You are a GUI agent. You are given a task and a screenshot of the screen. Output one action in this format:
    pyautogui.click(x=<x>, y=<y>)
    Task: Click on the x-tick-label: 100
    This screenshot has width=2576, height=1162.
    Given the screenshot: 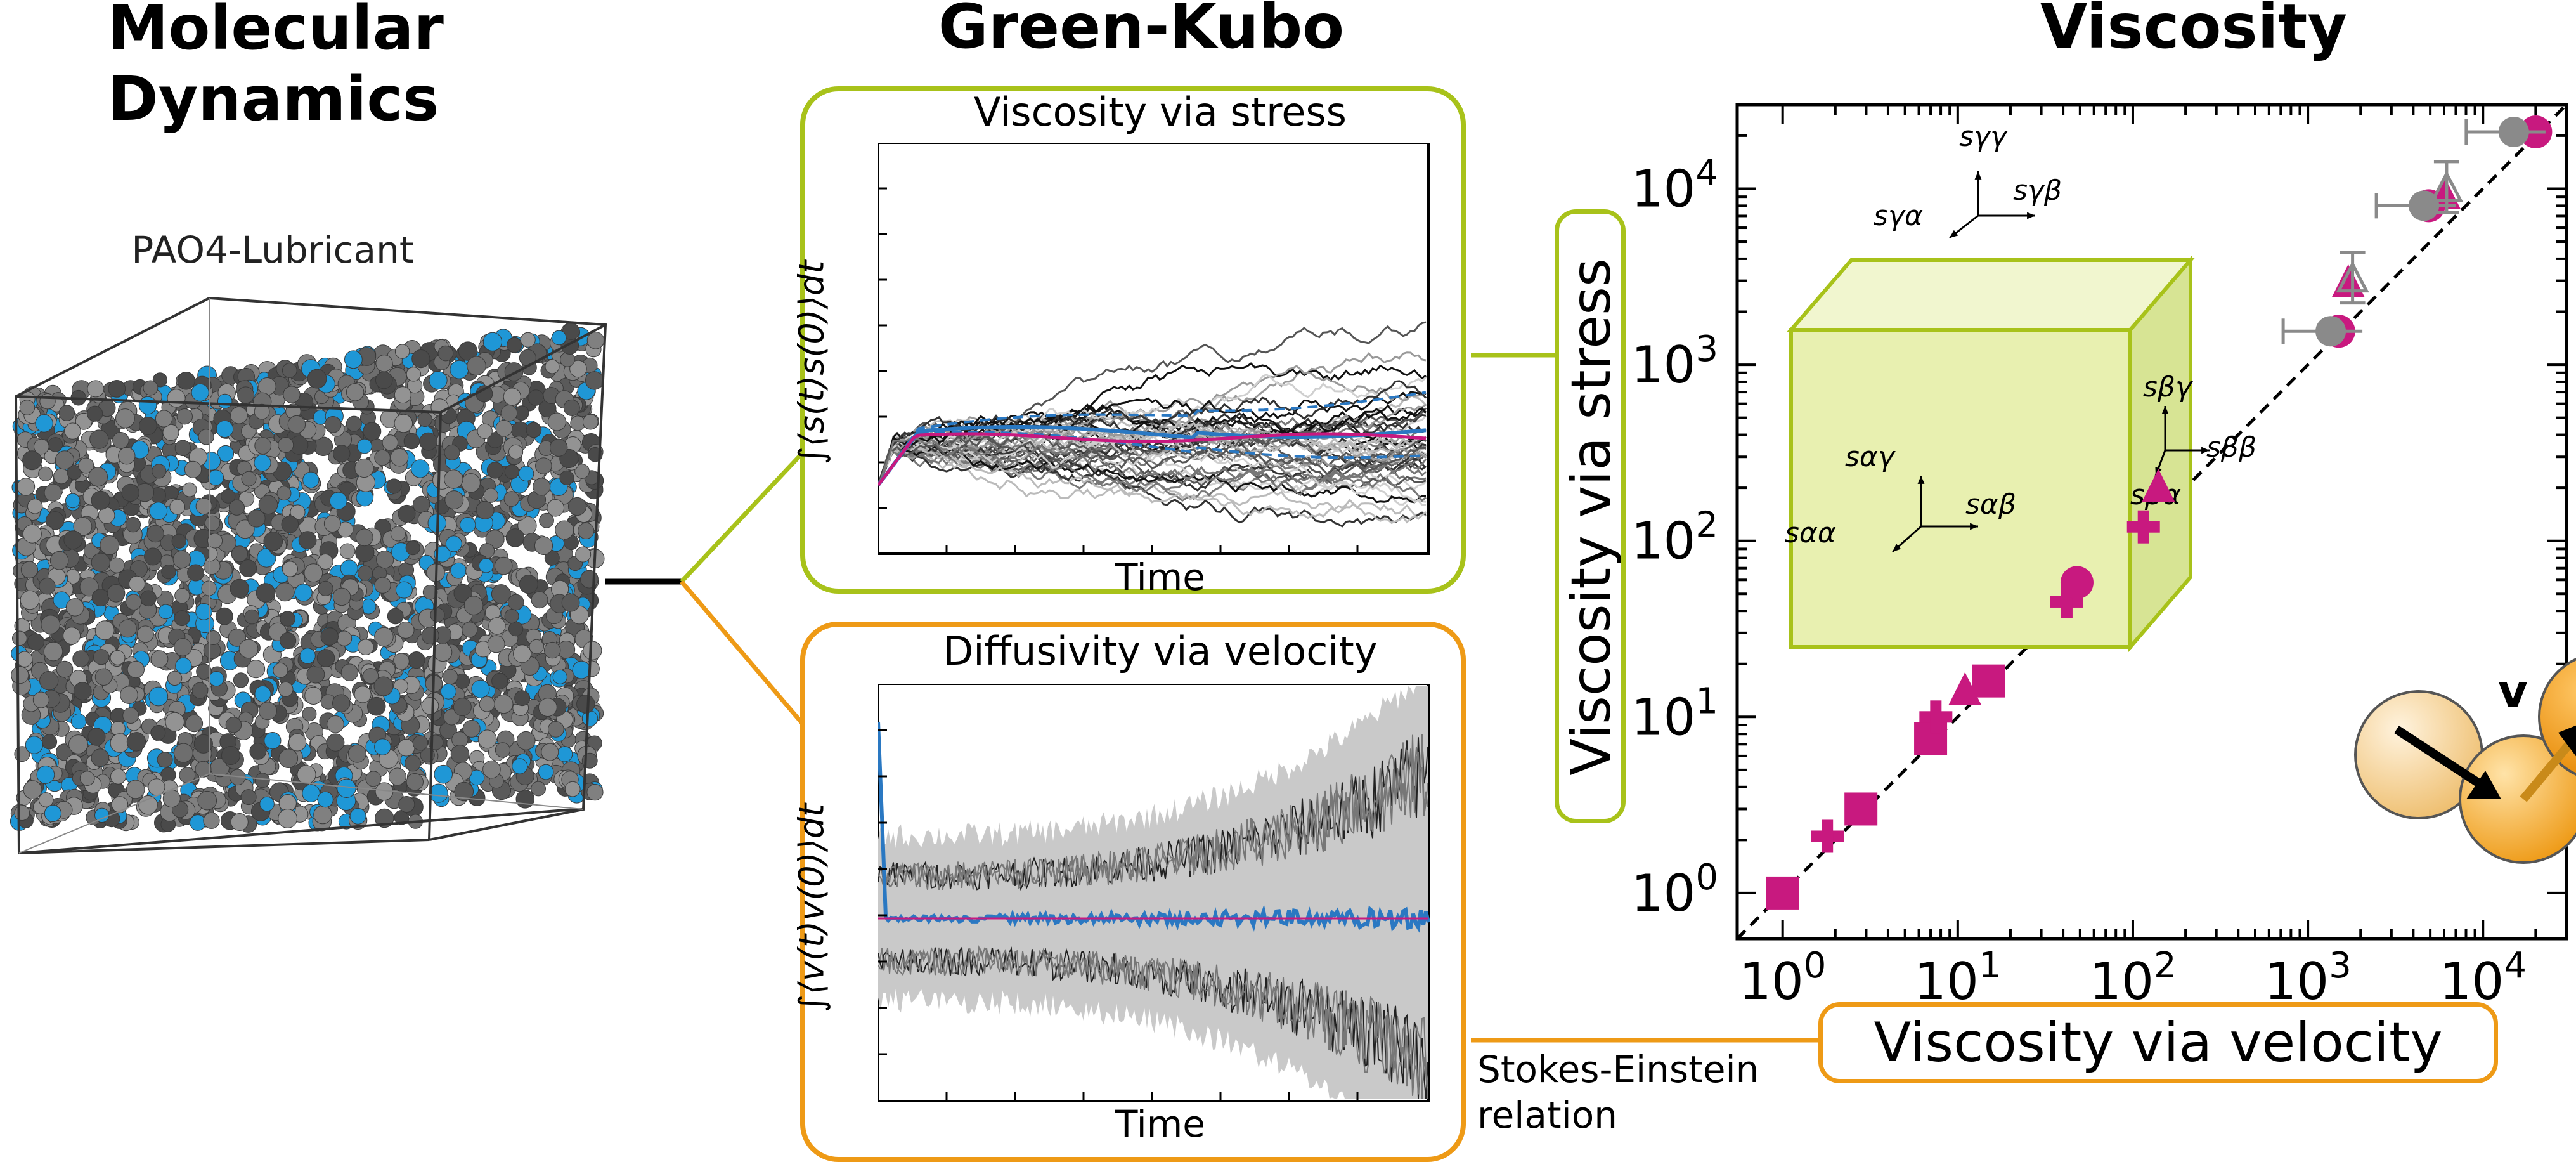 What is the action you would take?
    pyautogui.click(x=1782, y=977)
    